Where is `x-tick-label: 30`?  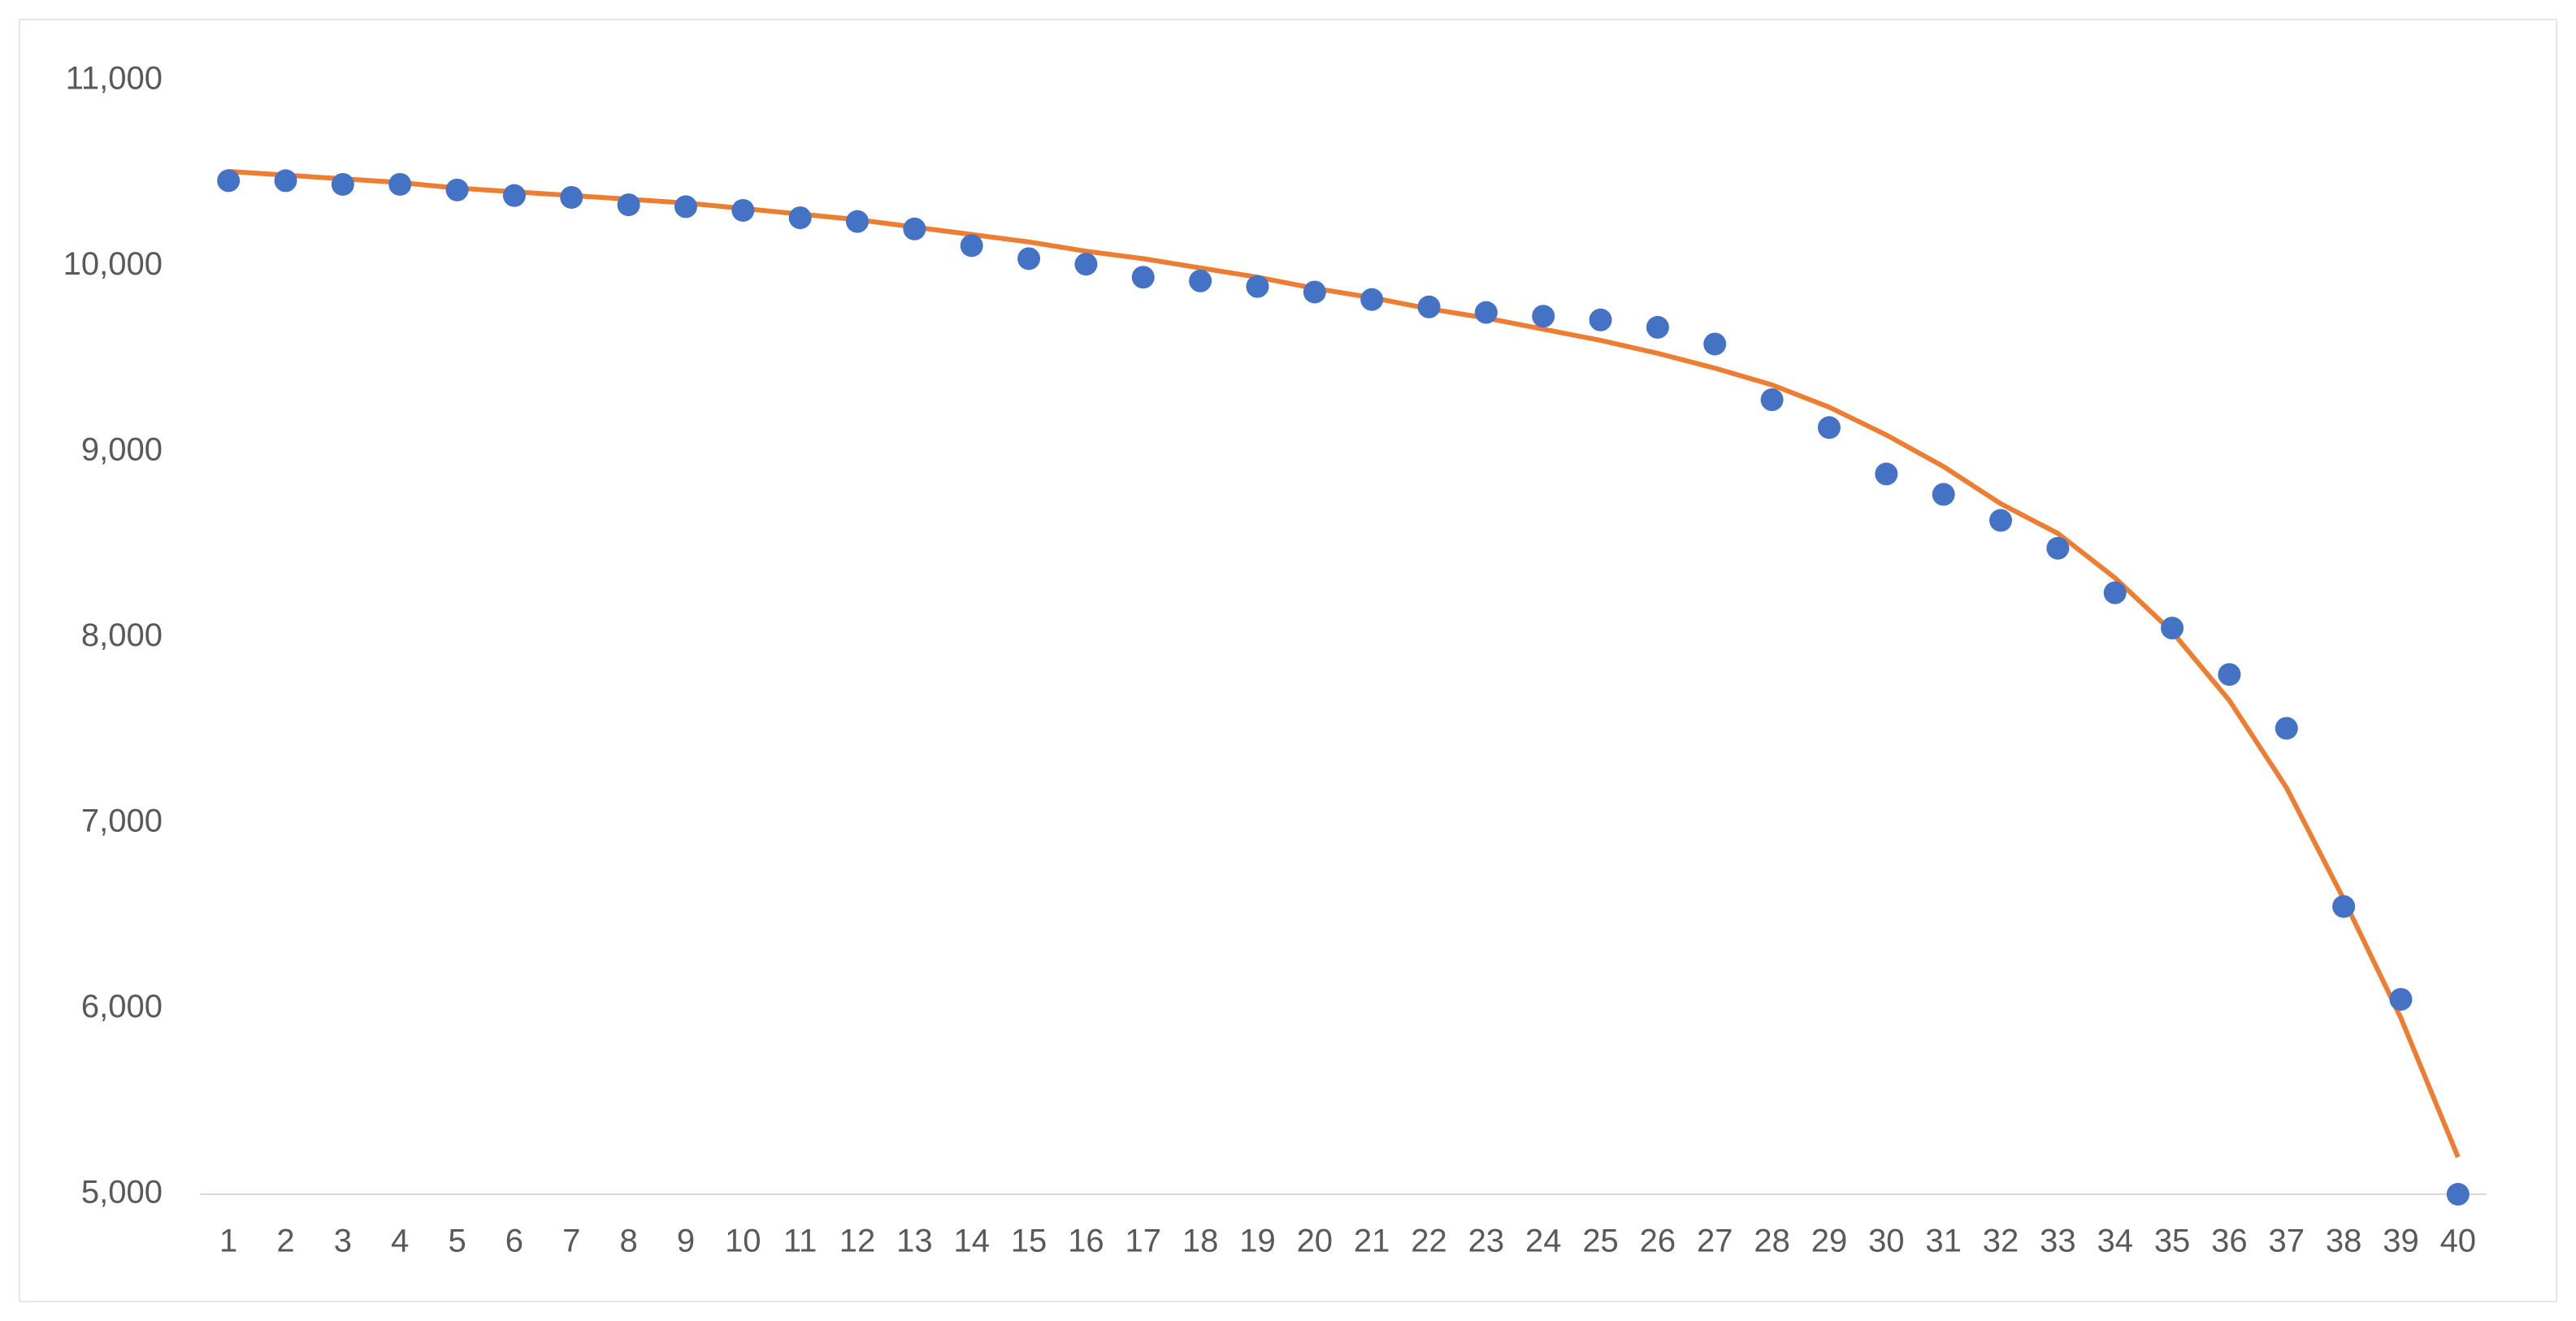 x-tick-label: 30 is located at coordinates (1886, 1241).